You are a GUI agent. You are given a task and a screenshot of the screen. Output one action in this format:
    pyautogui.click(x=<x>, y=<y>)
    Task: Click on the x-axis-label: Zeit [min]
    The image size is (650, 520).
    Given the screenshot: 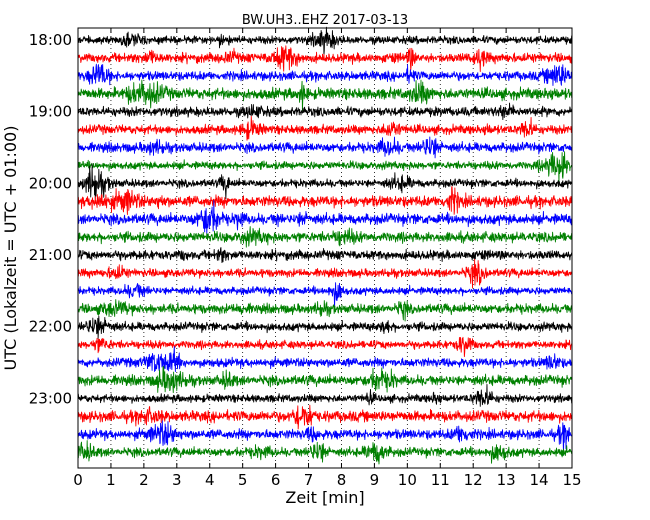 What is the action you would take?
    pyautogui.click(x=324, y=497)
    